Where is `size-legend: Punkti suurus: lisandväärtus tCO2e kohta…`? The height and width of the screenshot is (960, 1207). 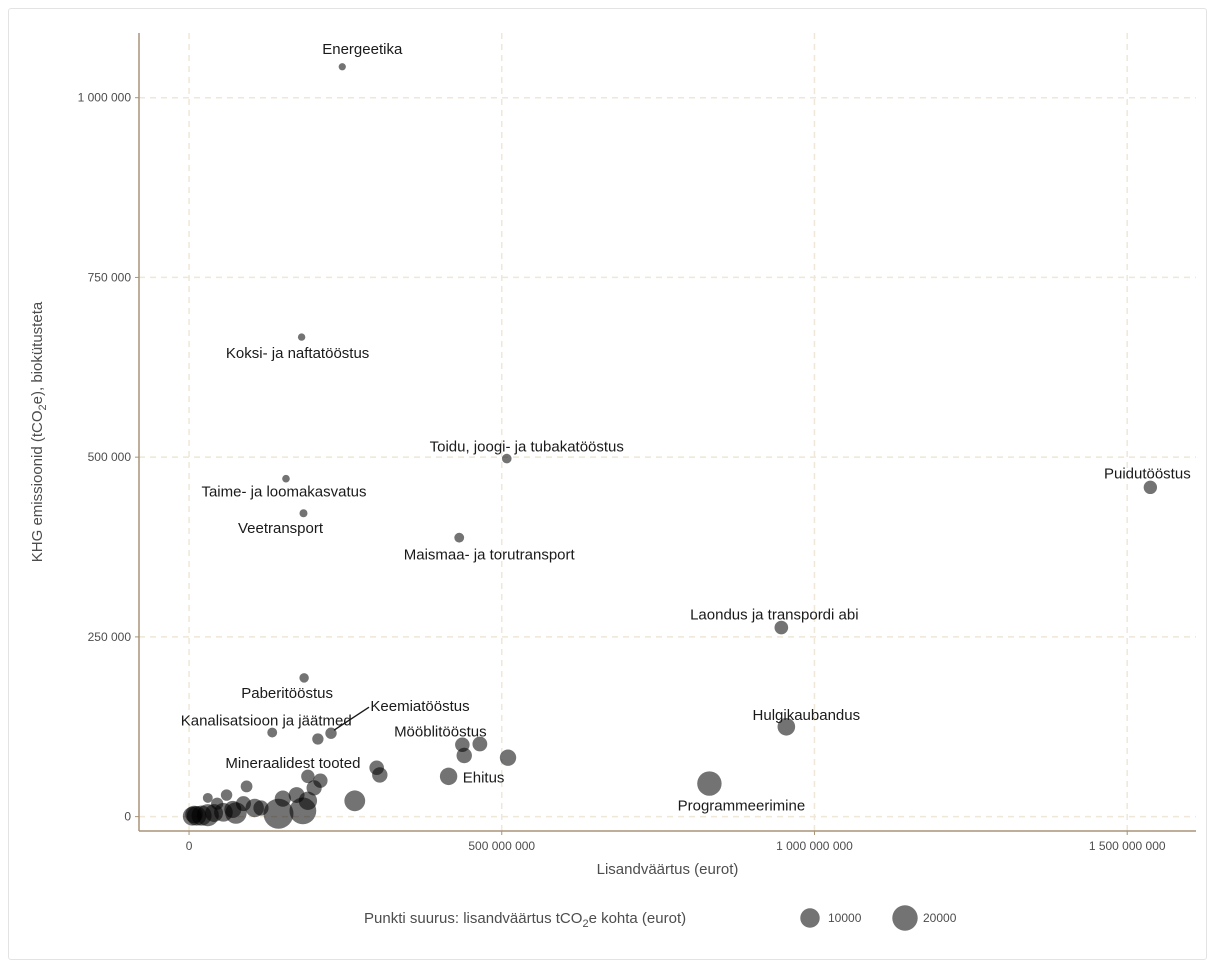 size-legend: Punkti suurus: lisandväärtus tCO2e kohta… is located at coordinates (660, 918).